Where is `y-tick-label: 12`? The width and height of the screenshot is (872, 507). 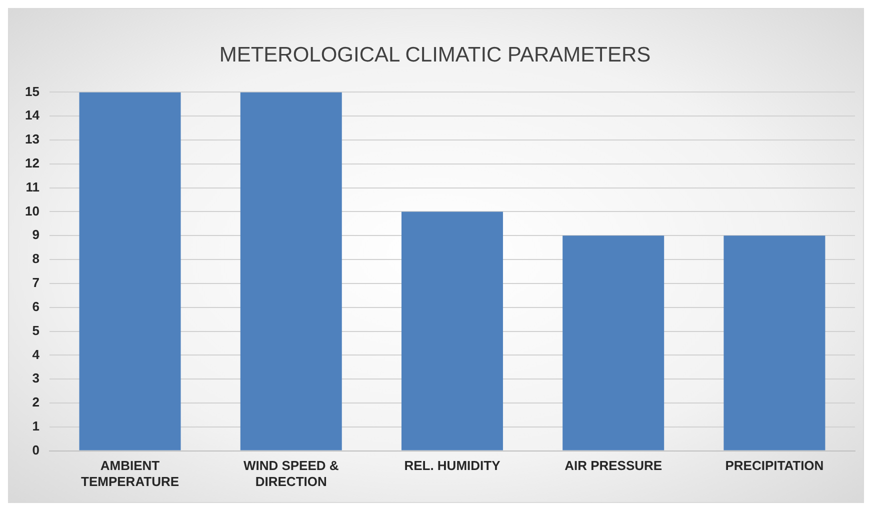 y-tick-label: 12 is located at coordinates (32, 163).